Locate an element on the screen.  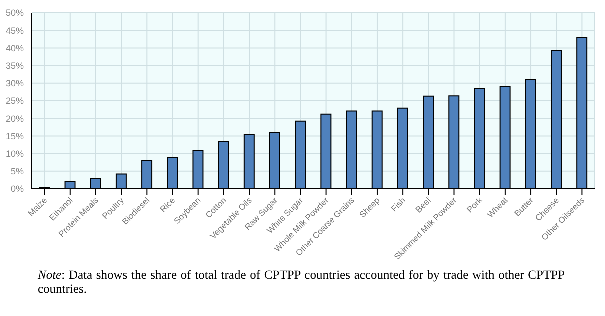
x-tick-label: Rice is located at coordinates (168, 204).